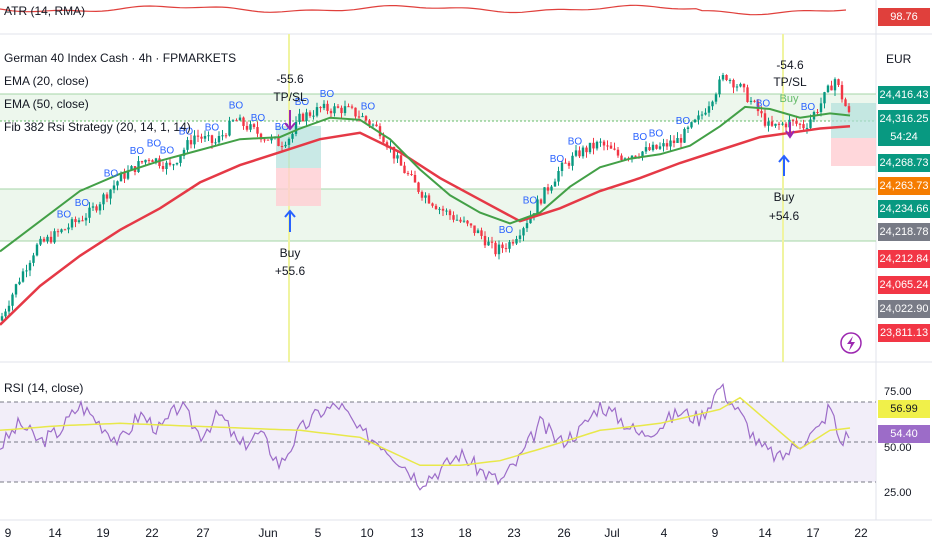  I want to click on trade-2-entry-arrow-icon, so click(784, 165).